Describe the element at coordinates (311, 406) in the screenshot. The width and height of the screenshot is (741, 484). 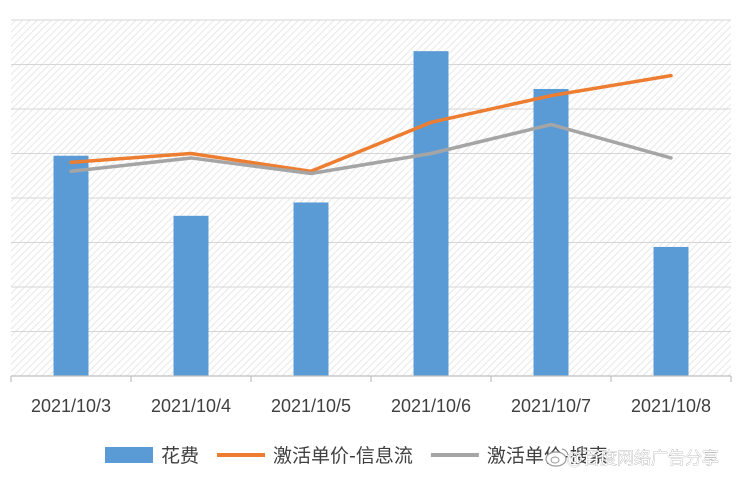
I see `x-tick-label: 2021/10/5` at that location.